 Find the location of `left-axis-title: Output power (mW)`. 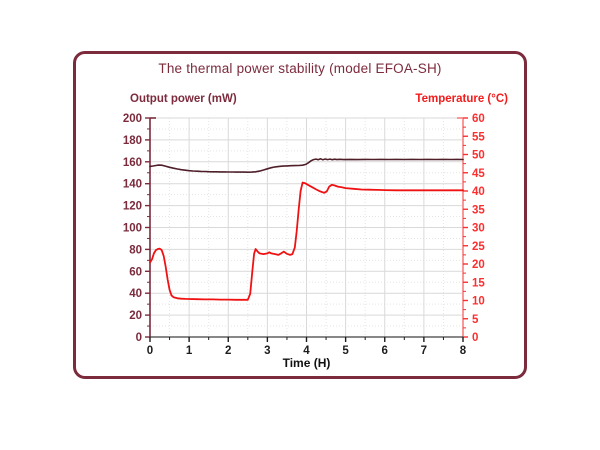

left-axis-title: Output power (mW) is located at coordinates (183, 99).